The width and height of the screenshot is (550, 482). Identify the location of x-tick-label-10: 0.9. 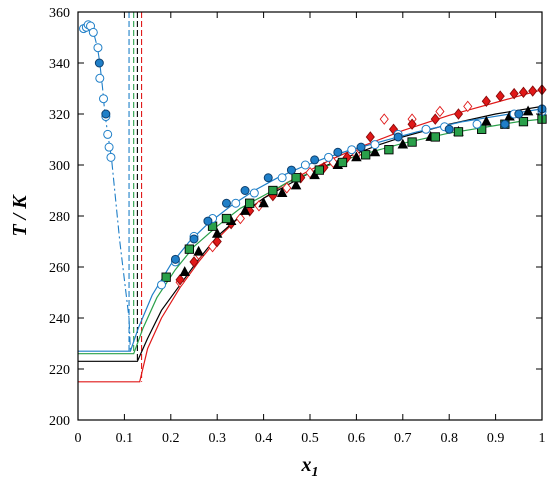
(496, 438).